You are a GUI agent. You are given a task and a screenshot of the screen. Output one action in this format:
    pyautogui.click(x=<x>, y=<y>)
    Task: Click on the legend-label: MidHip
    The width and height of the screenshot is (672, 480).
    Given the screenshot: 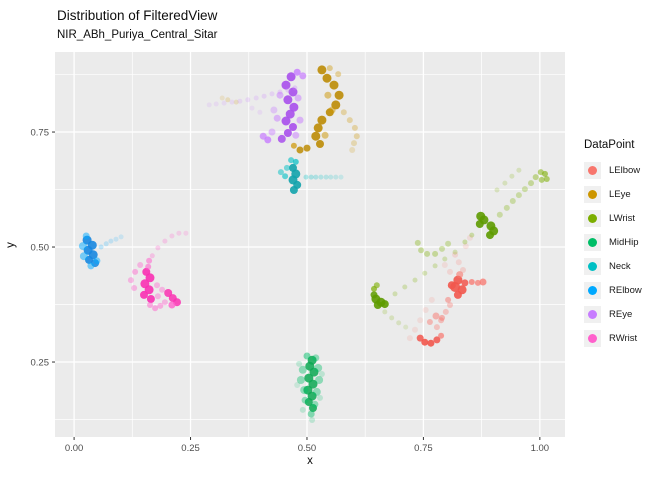 What is the action you would take?
    pyautogui.click(x=624, y=242)
    